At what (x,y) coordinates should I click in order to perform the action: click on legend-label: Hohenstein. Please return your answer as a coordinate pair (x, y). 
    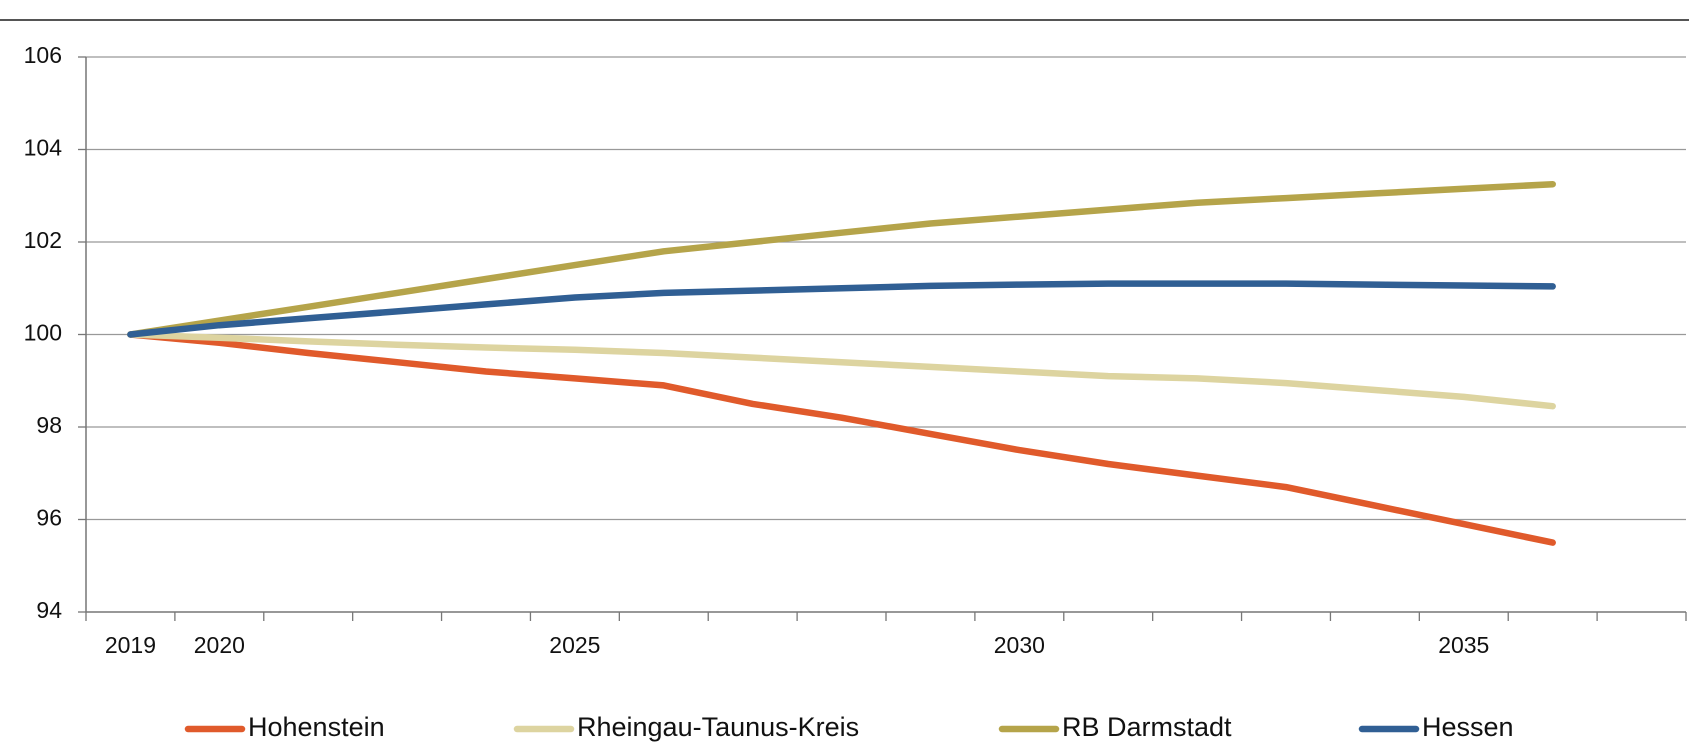
    Looking at the image, I should click on (316, 727).